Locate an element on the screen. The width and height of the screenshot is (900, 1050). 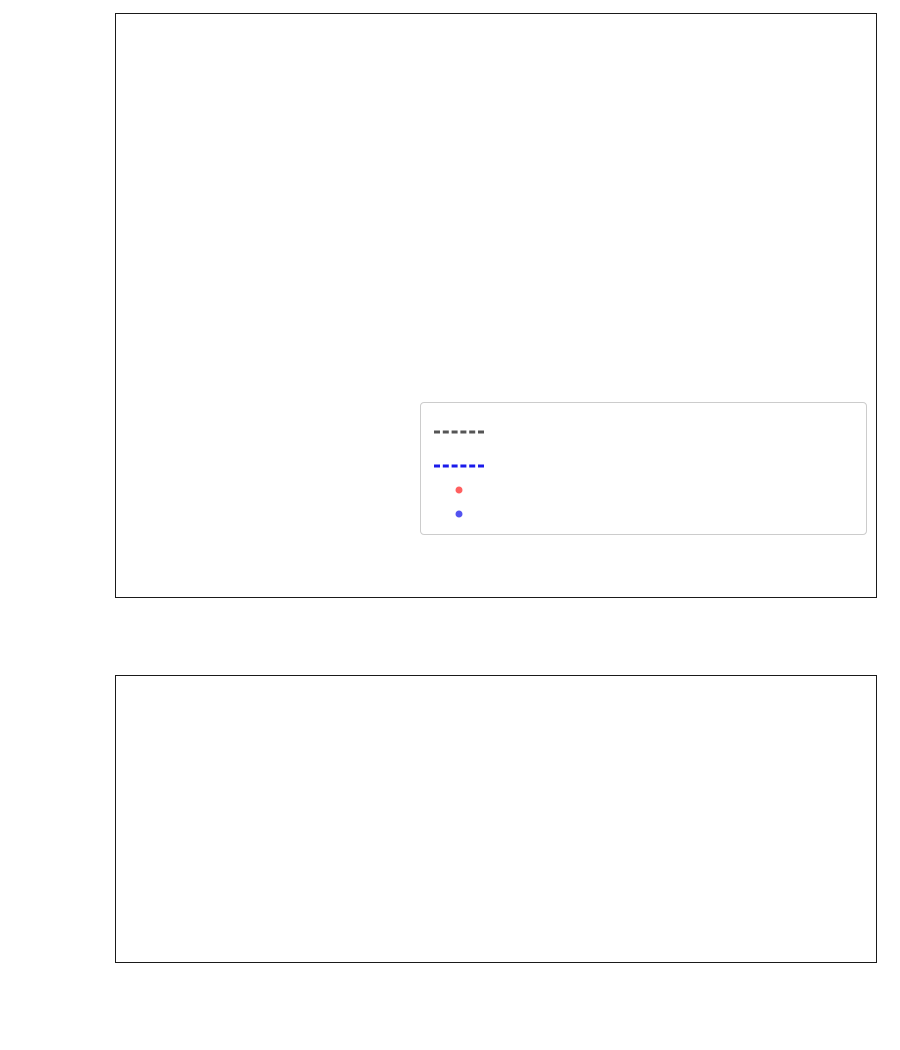
legend-item-fit is located at coordinates (643, 466).